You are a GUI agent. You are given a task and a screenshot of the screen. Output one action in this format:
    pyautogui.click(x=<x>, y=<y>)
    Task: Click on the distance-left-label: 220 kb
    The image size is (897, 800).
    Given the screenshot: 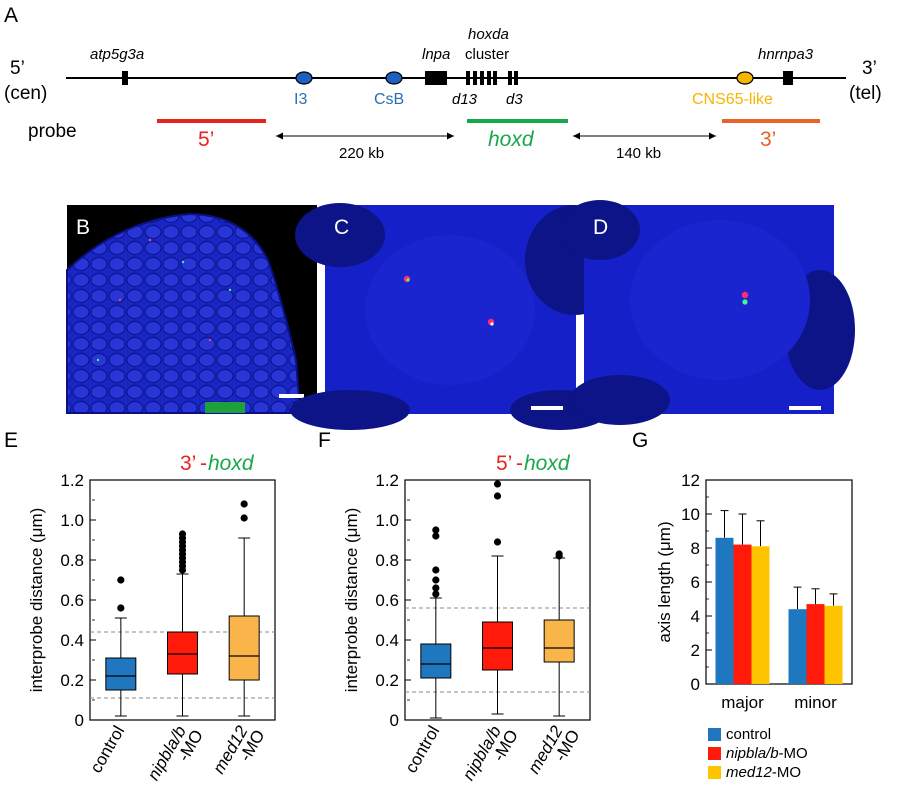 What is the action you would take?
    pyautogui.click(x=361, y=153)
    